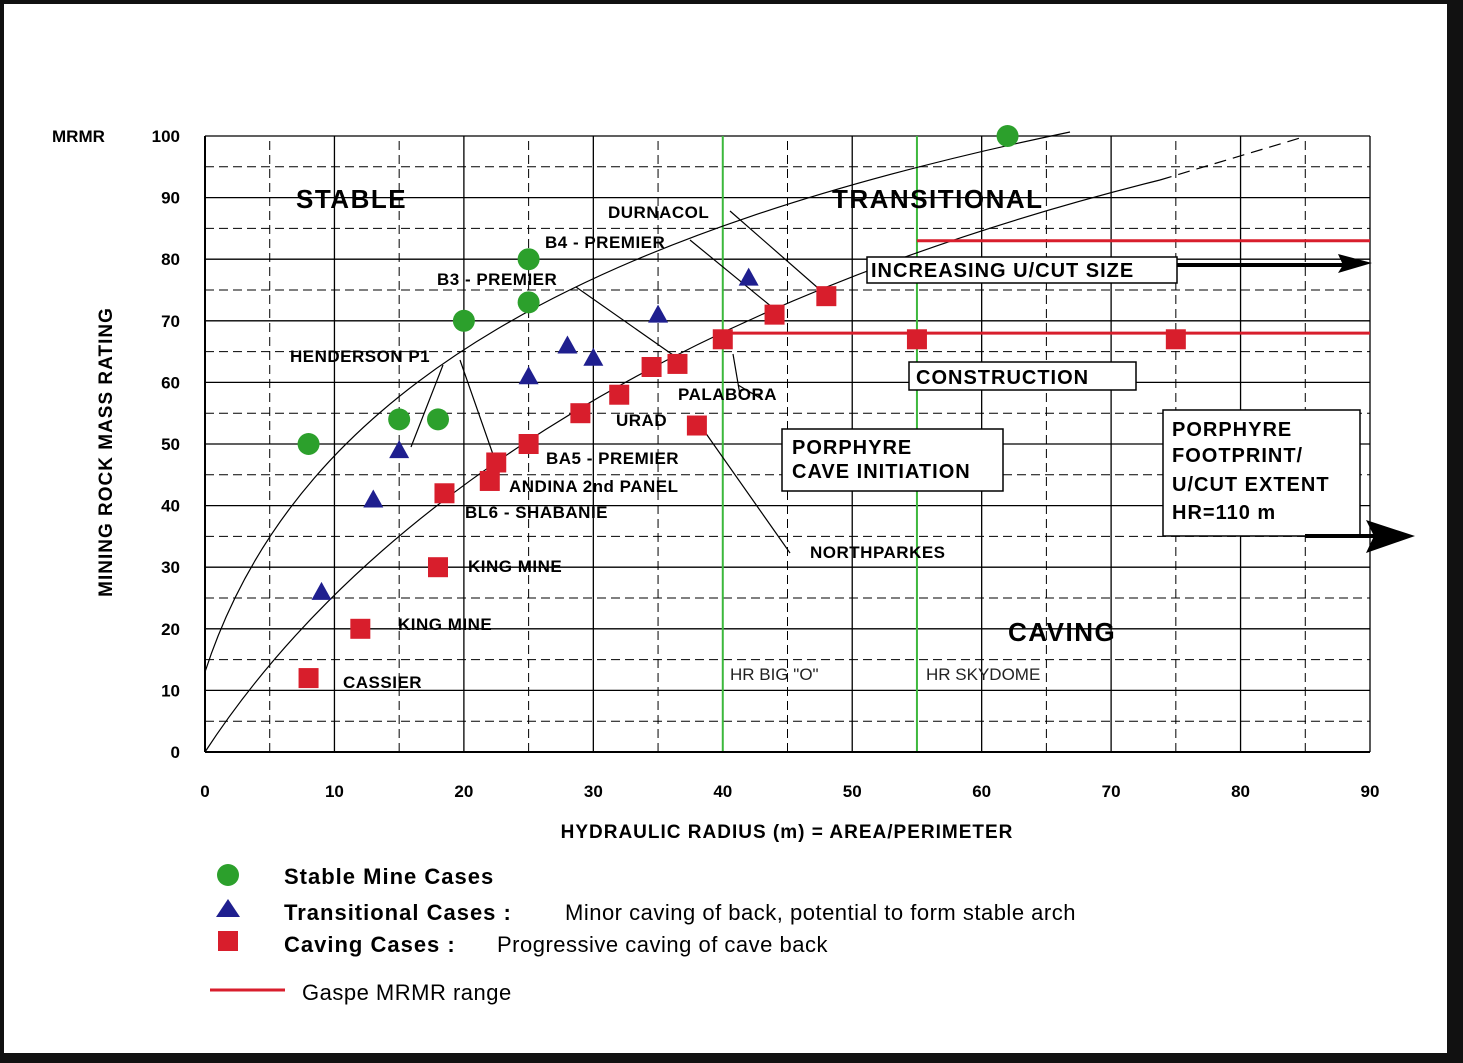 This screenshot has width=1463, height=1063. Describe the element at coordinates (170, 382) in the screenshot. I see `y-tick-label: 60` at that location.